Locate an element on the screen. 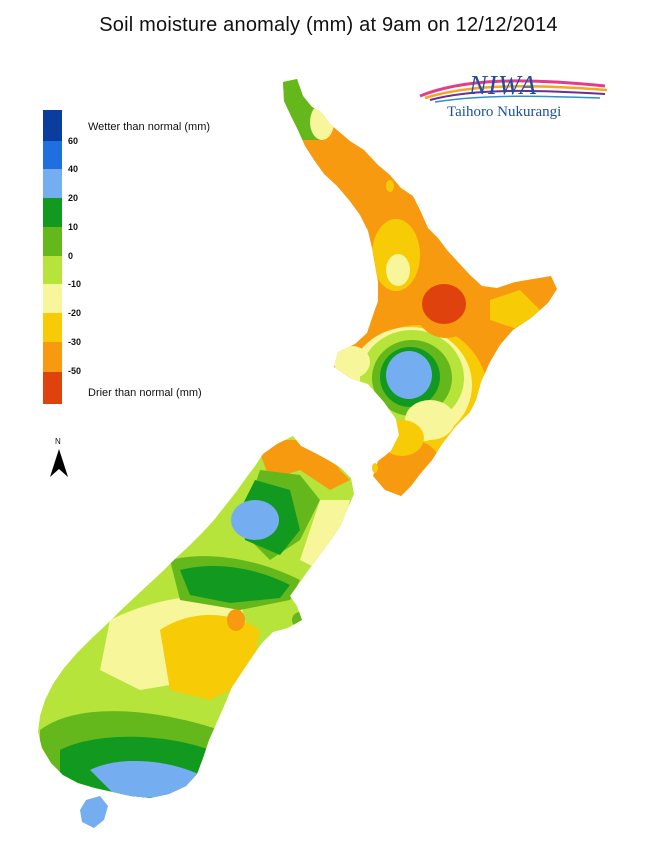 The width and height of the screenshot is (657, 841). logo-subtitle: Taihoro Nukurangi is located at coordinates (504, 112).